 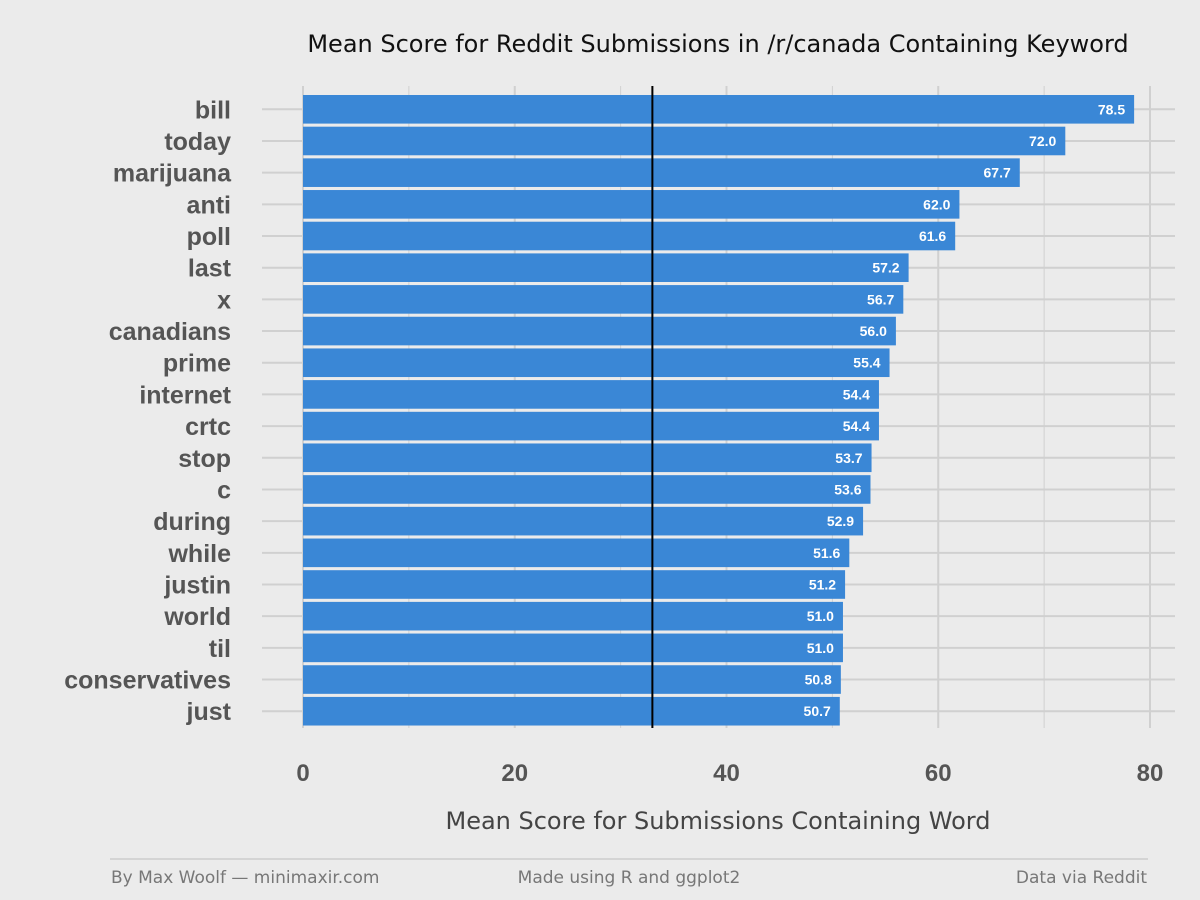 I want to click on y-tick-label: prime, so click(x=197, y=364).